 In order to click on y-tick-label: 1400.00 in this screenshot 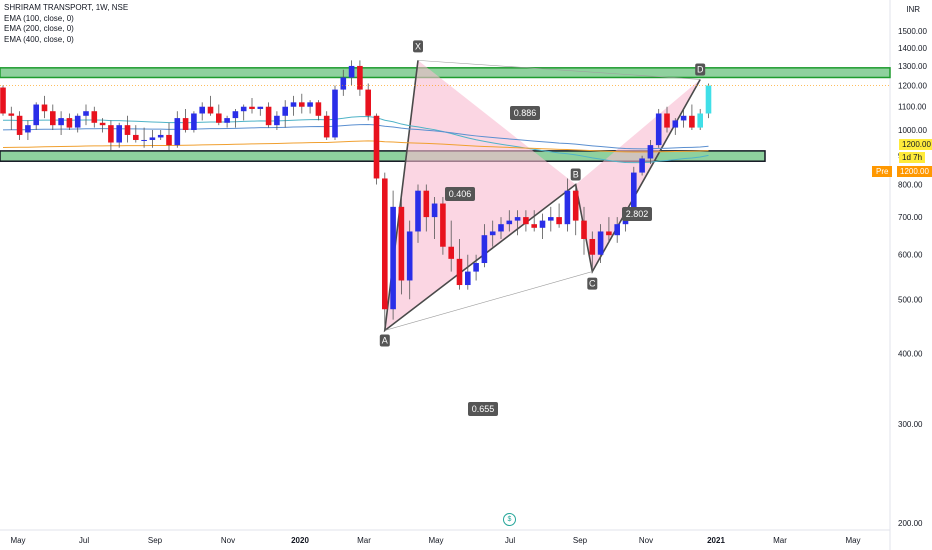, I will do `click(912, 48)`.